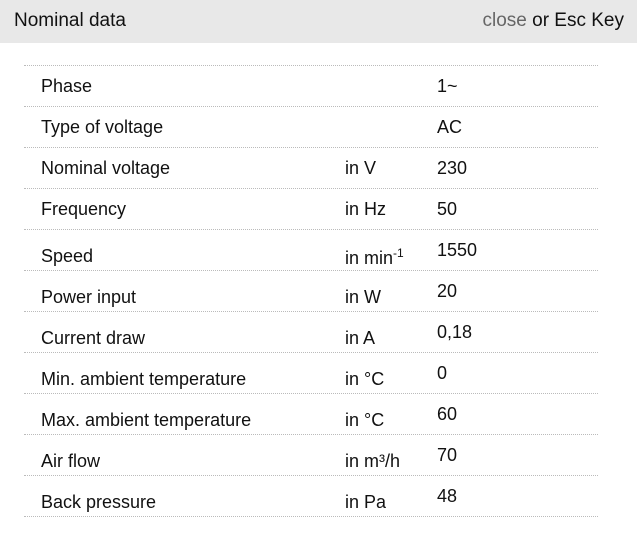 This screenshot has width=637, height=556. What do you see at coordinates (373, 461) in the screenshot?
I see `row-unit: in m³/h` at bounding box center [373, 461].